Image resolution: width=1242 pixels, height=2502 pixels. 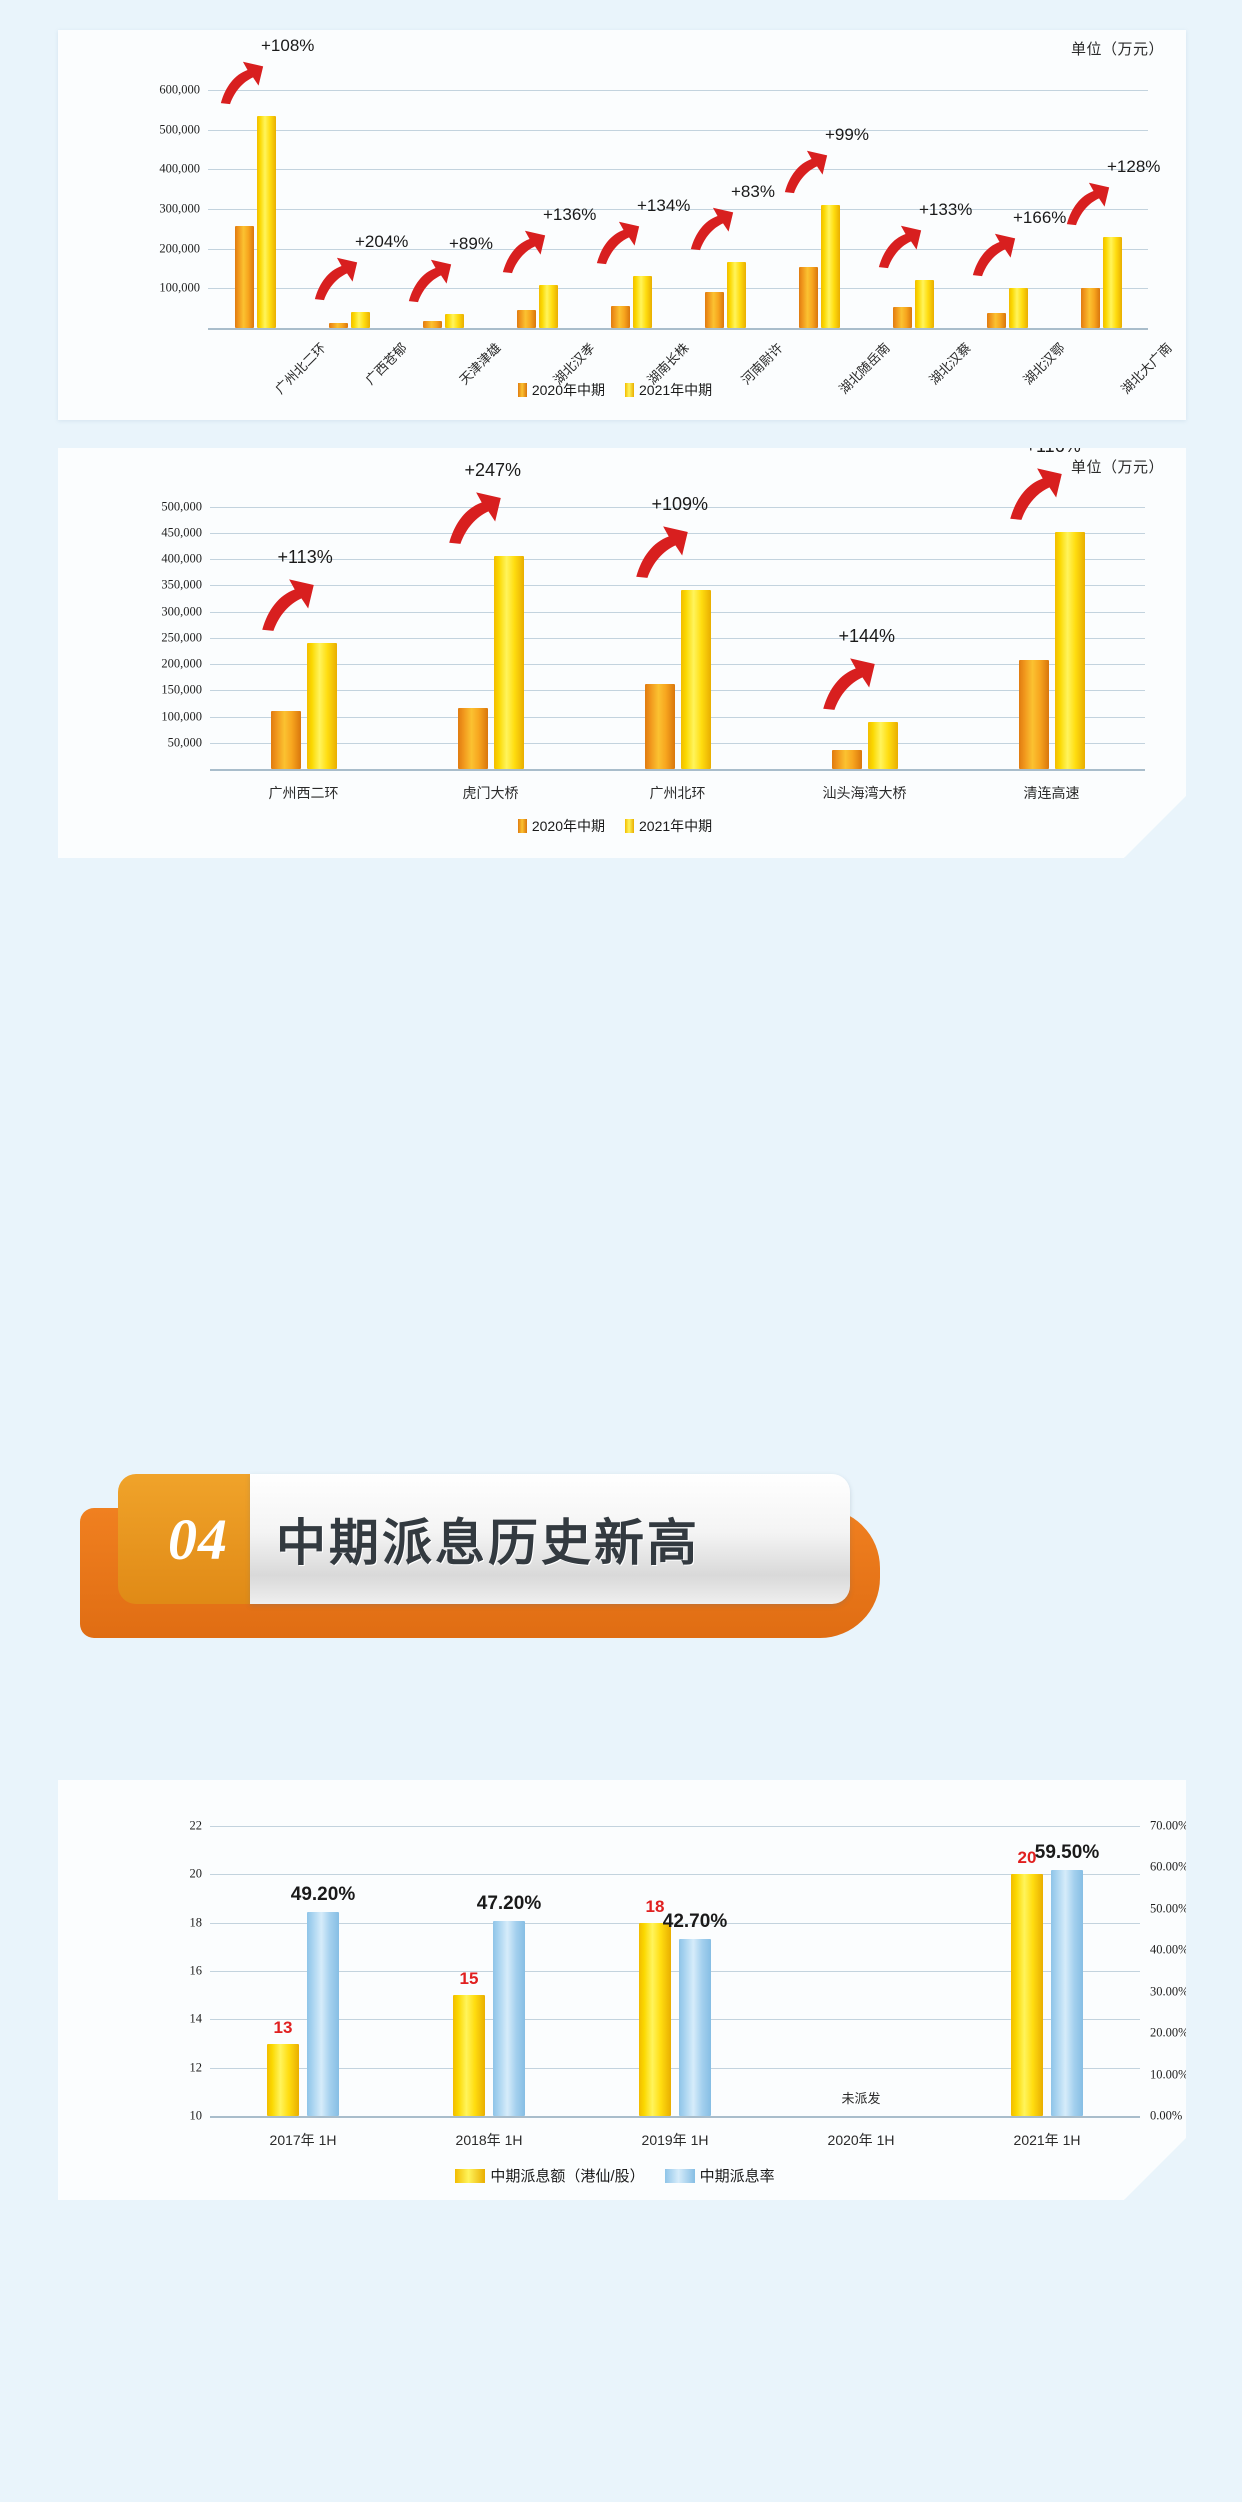 I want to click on bar-value-label: 20, so click(x=1027, y=1858).